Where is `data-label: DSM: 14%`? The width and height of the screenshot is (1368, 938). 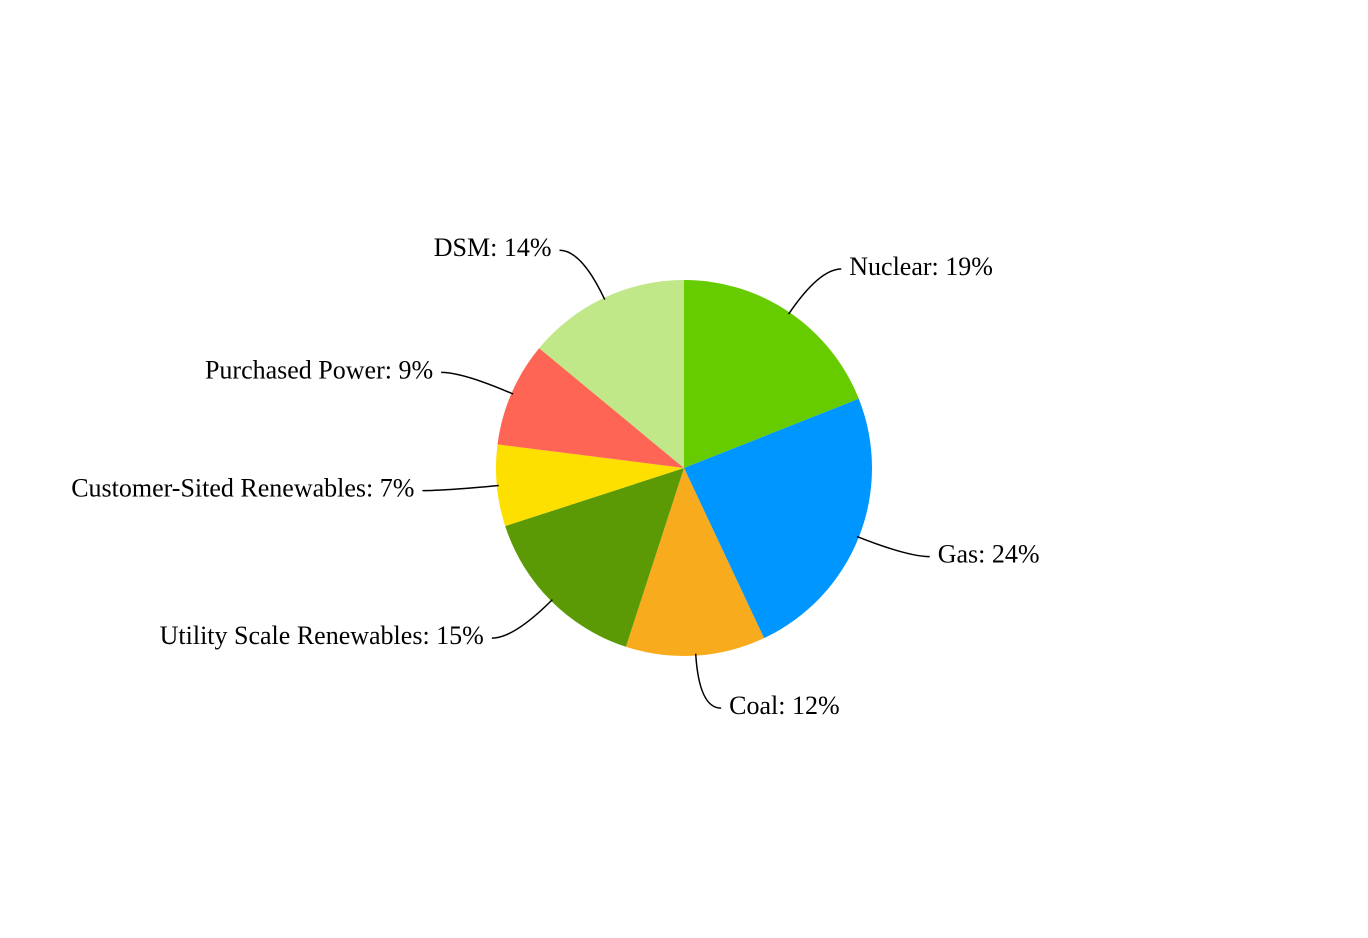
data-label: DSM: 14% is located at coordinates (493, 247).